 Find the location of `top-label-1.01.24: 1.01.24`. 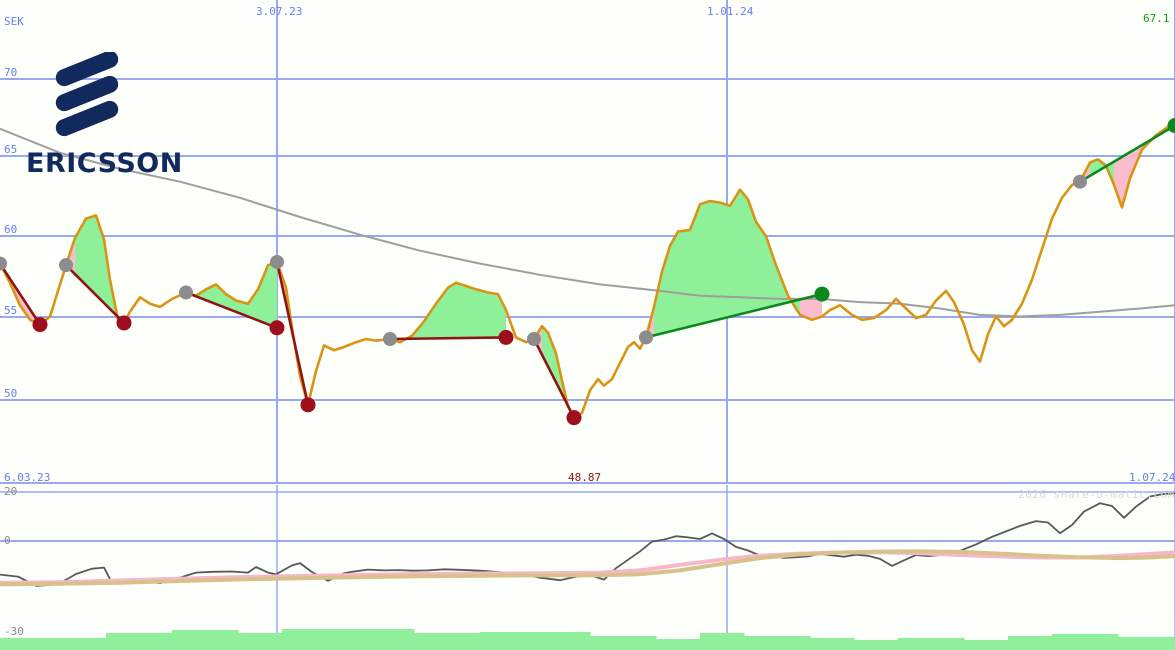

top-label-1.01.24: 1.01.24 is located at coordinates (730, 11).